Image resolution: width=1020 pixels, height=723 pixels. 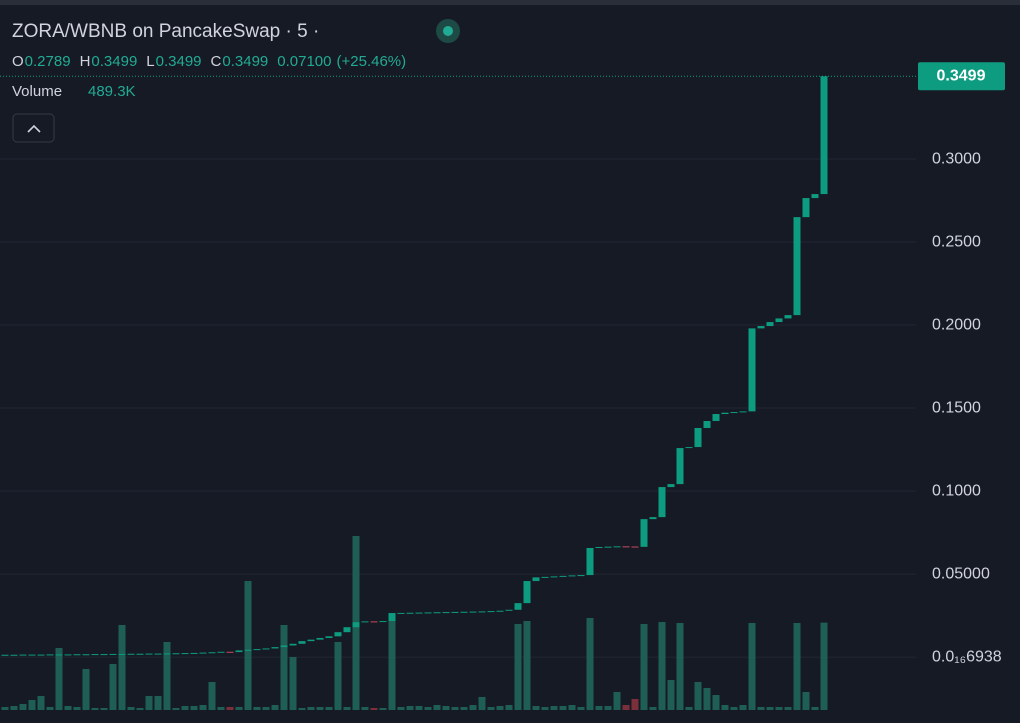 I want to click on ohlc-value: 0.2789, so click(x=48, y=61).